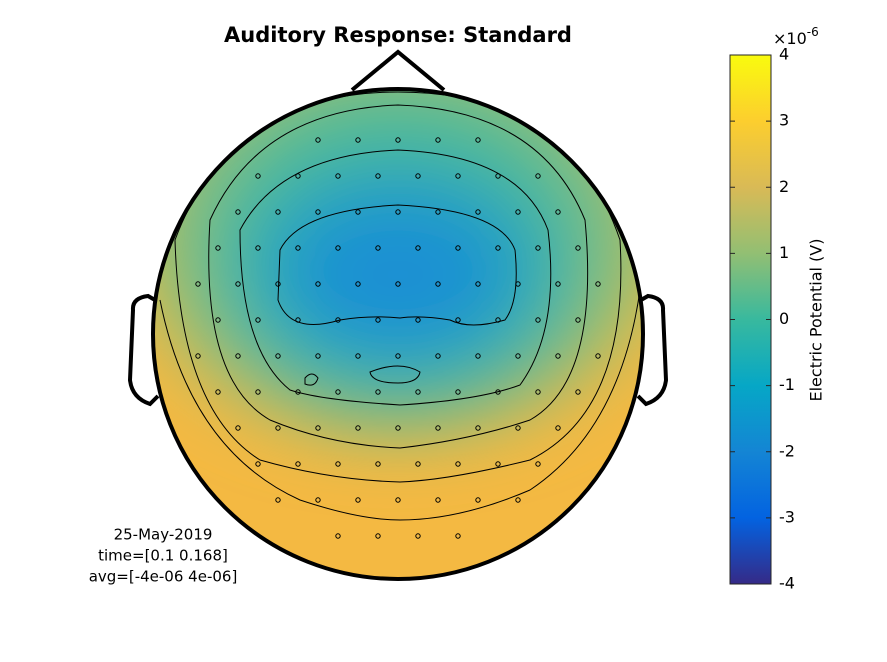 The height and width of the screenshot is (662, 887). I want to click on annotation: time=[0.1 0.168], so click(163, 556).